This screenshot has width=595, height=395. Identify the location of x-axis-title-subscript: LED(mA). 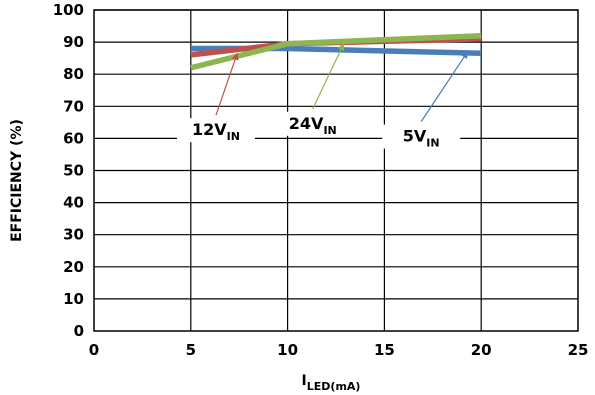
(334, 386).